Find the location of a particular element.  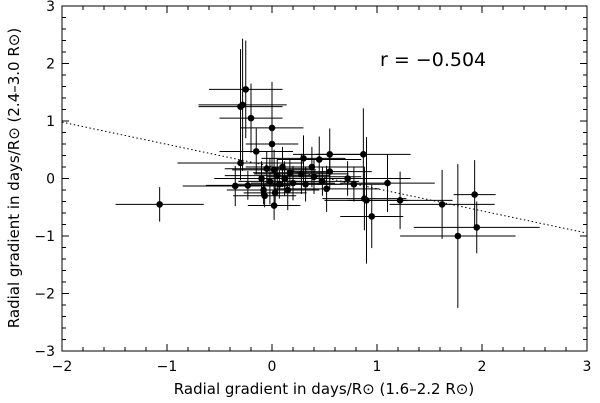

x-tick-label: 2 is located at coordinates (482, 367).